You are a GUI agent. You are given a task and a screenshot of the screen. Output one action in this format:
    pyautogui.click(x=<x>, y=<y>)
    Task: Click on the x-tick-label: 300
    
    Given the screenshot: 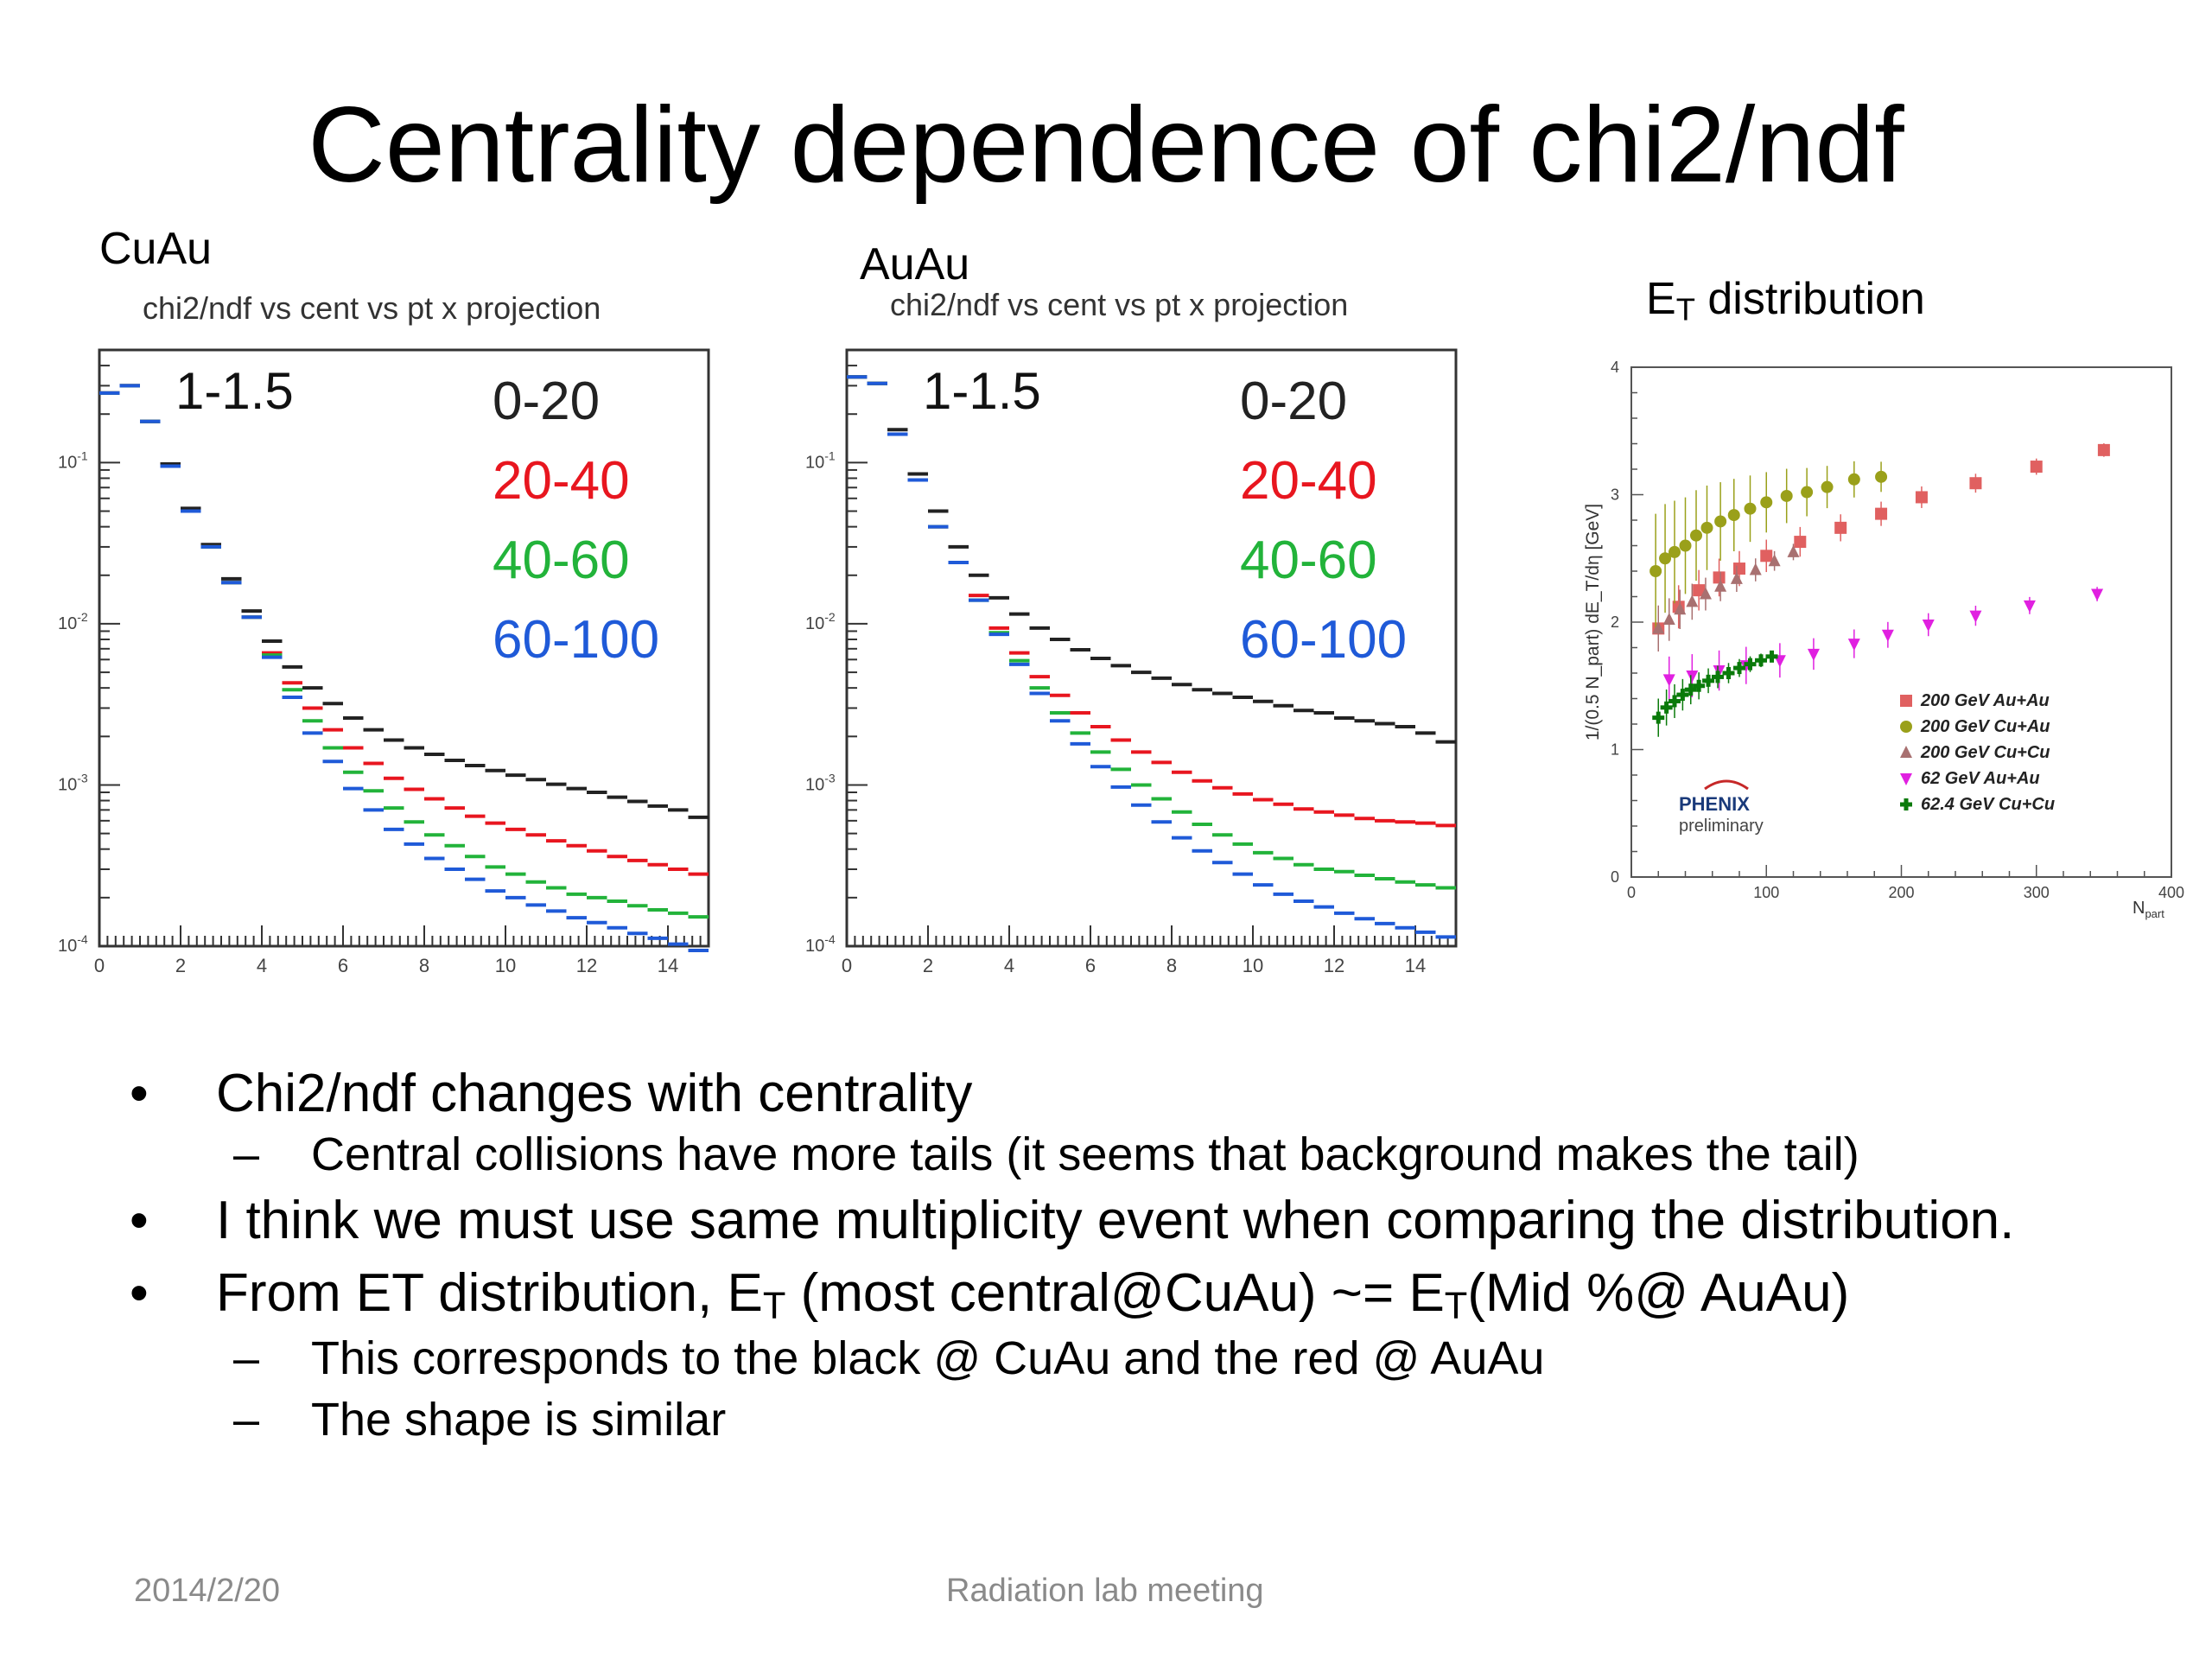 What is the action you would take?
    pyautogui.click(x=2037, y=892)
    